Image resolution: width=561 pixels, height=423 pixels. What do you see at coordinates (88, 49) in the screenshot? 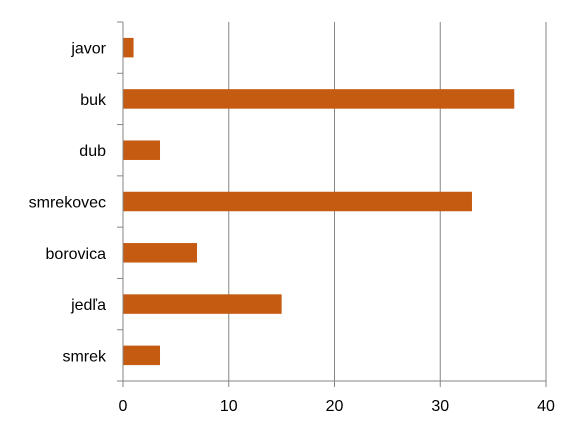
I see `category-label-0: javor` at bounding box center [88, 49].